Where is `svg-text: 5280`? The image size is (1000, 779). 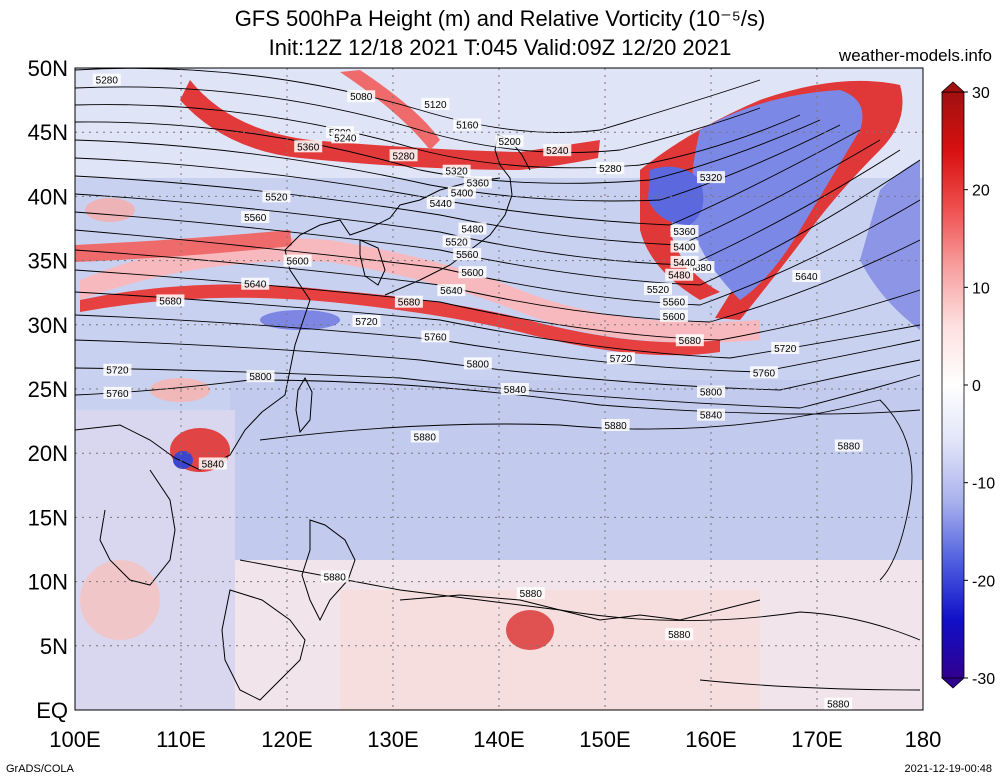 svg-text: 5280 is located at coordinates (107, 81).